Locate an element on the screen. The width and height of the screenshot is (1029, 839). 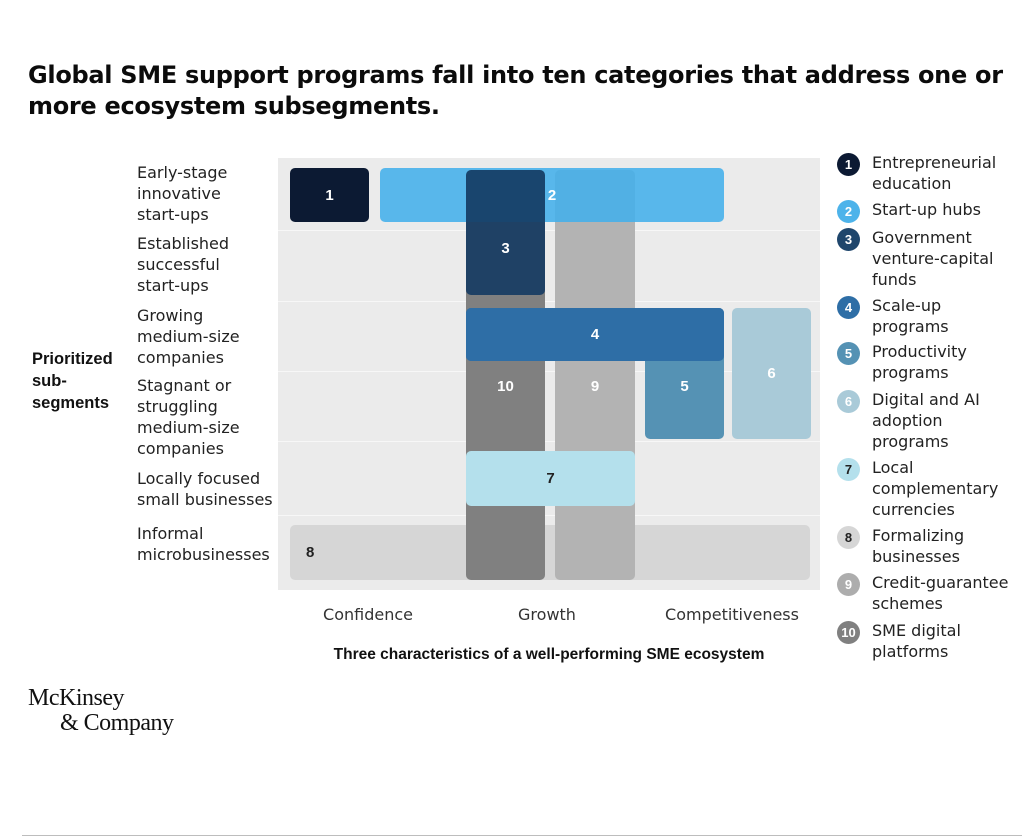
program-bar-7-number: 7 is located at coordinates (550, 478).